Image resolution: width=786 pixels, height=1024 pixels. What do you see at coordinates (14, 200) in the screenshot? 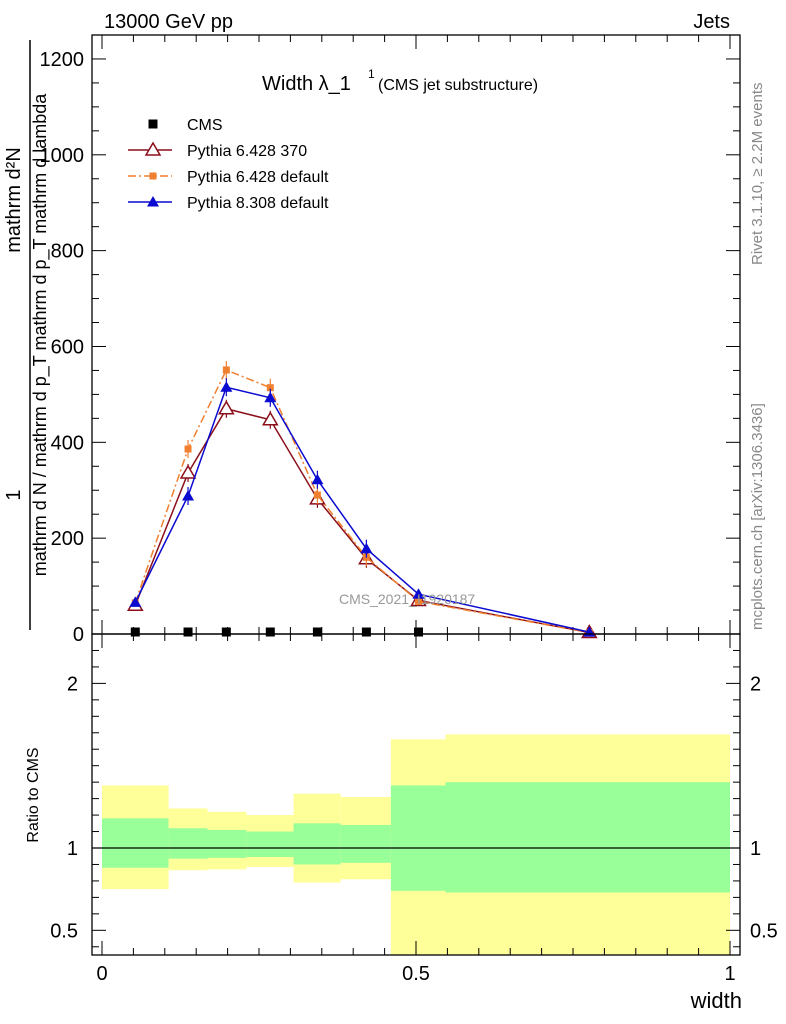
I see `y-label-numerator: mathrm d²N` at bounding box center [14, 200].